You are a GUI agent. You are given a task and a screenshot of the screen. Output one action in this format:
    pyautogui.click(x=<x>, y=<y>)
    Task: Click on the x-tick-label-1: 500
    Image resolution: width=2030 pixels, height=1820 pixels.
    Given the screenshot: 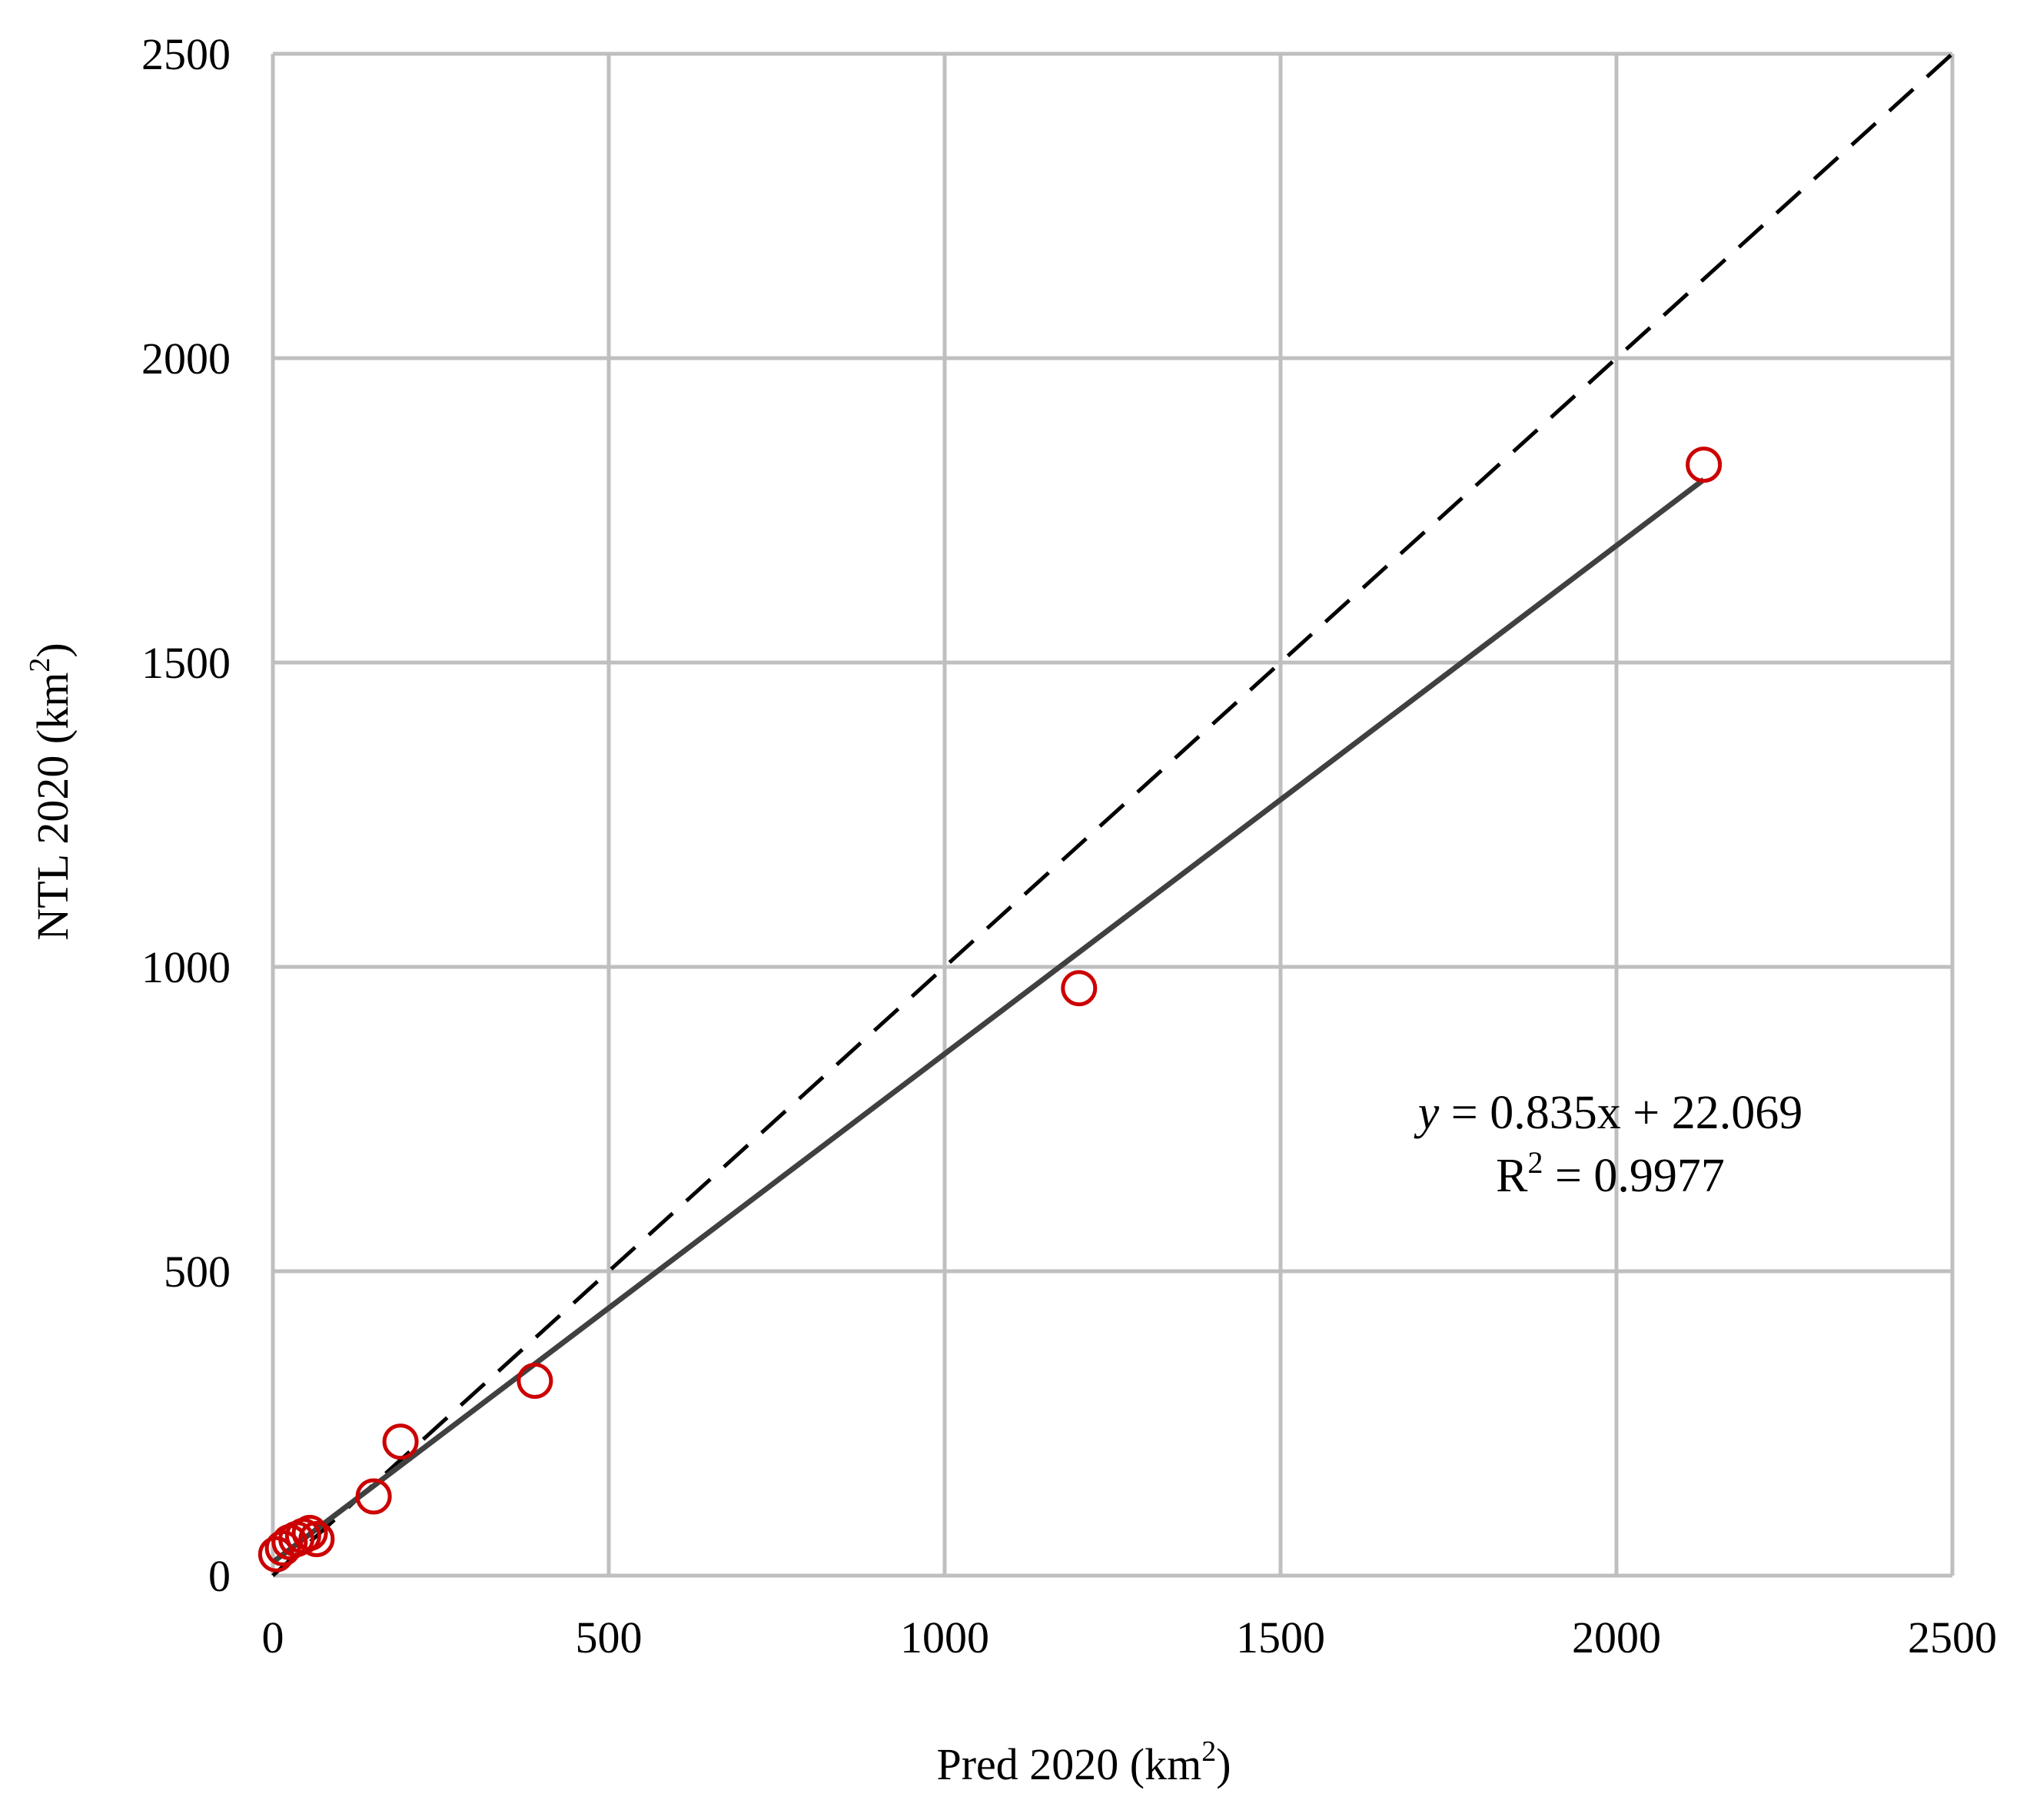 What is the action you would take?
    pyautogui.click(x=609, y=1637)
    